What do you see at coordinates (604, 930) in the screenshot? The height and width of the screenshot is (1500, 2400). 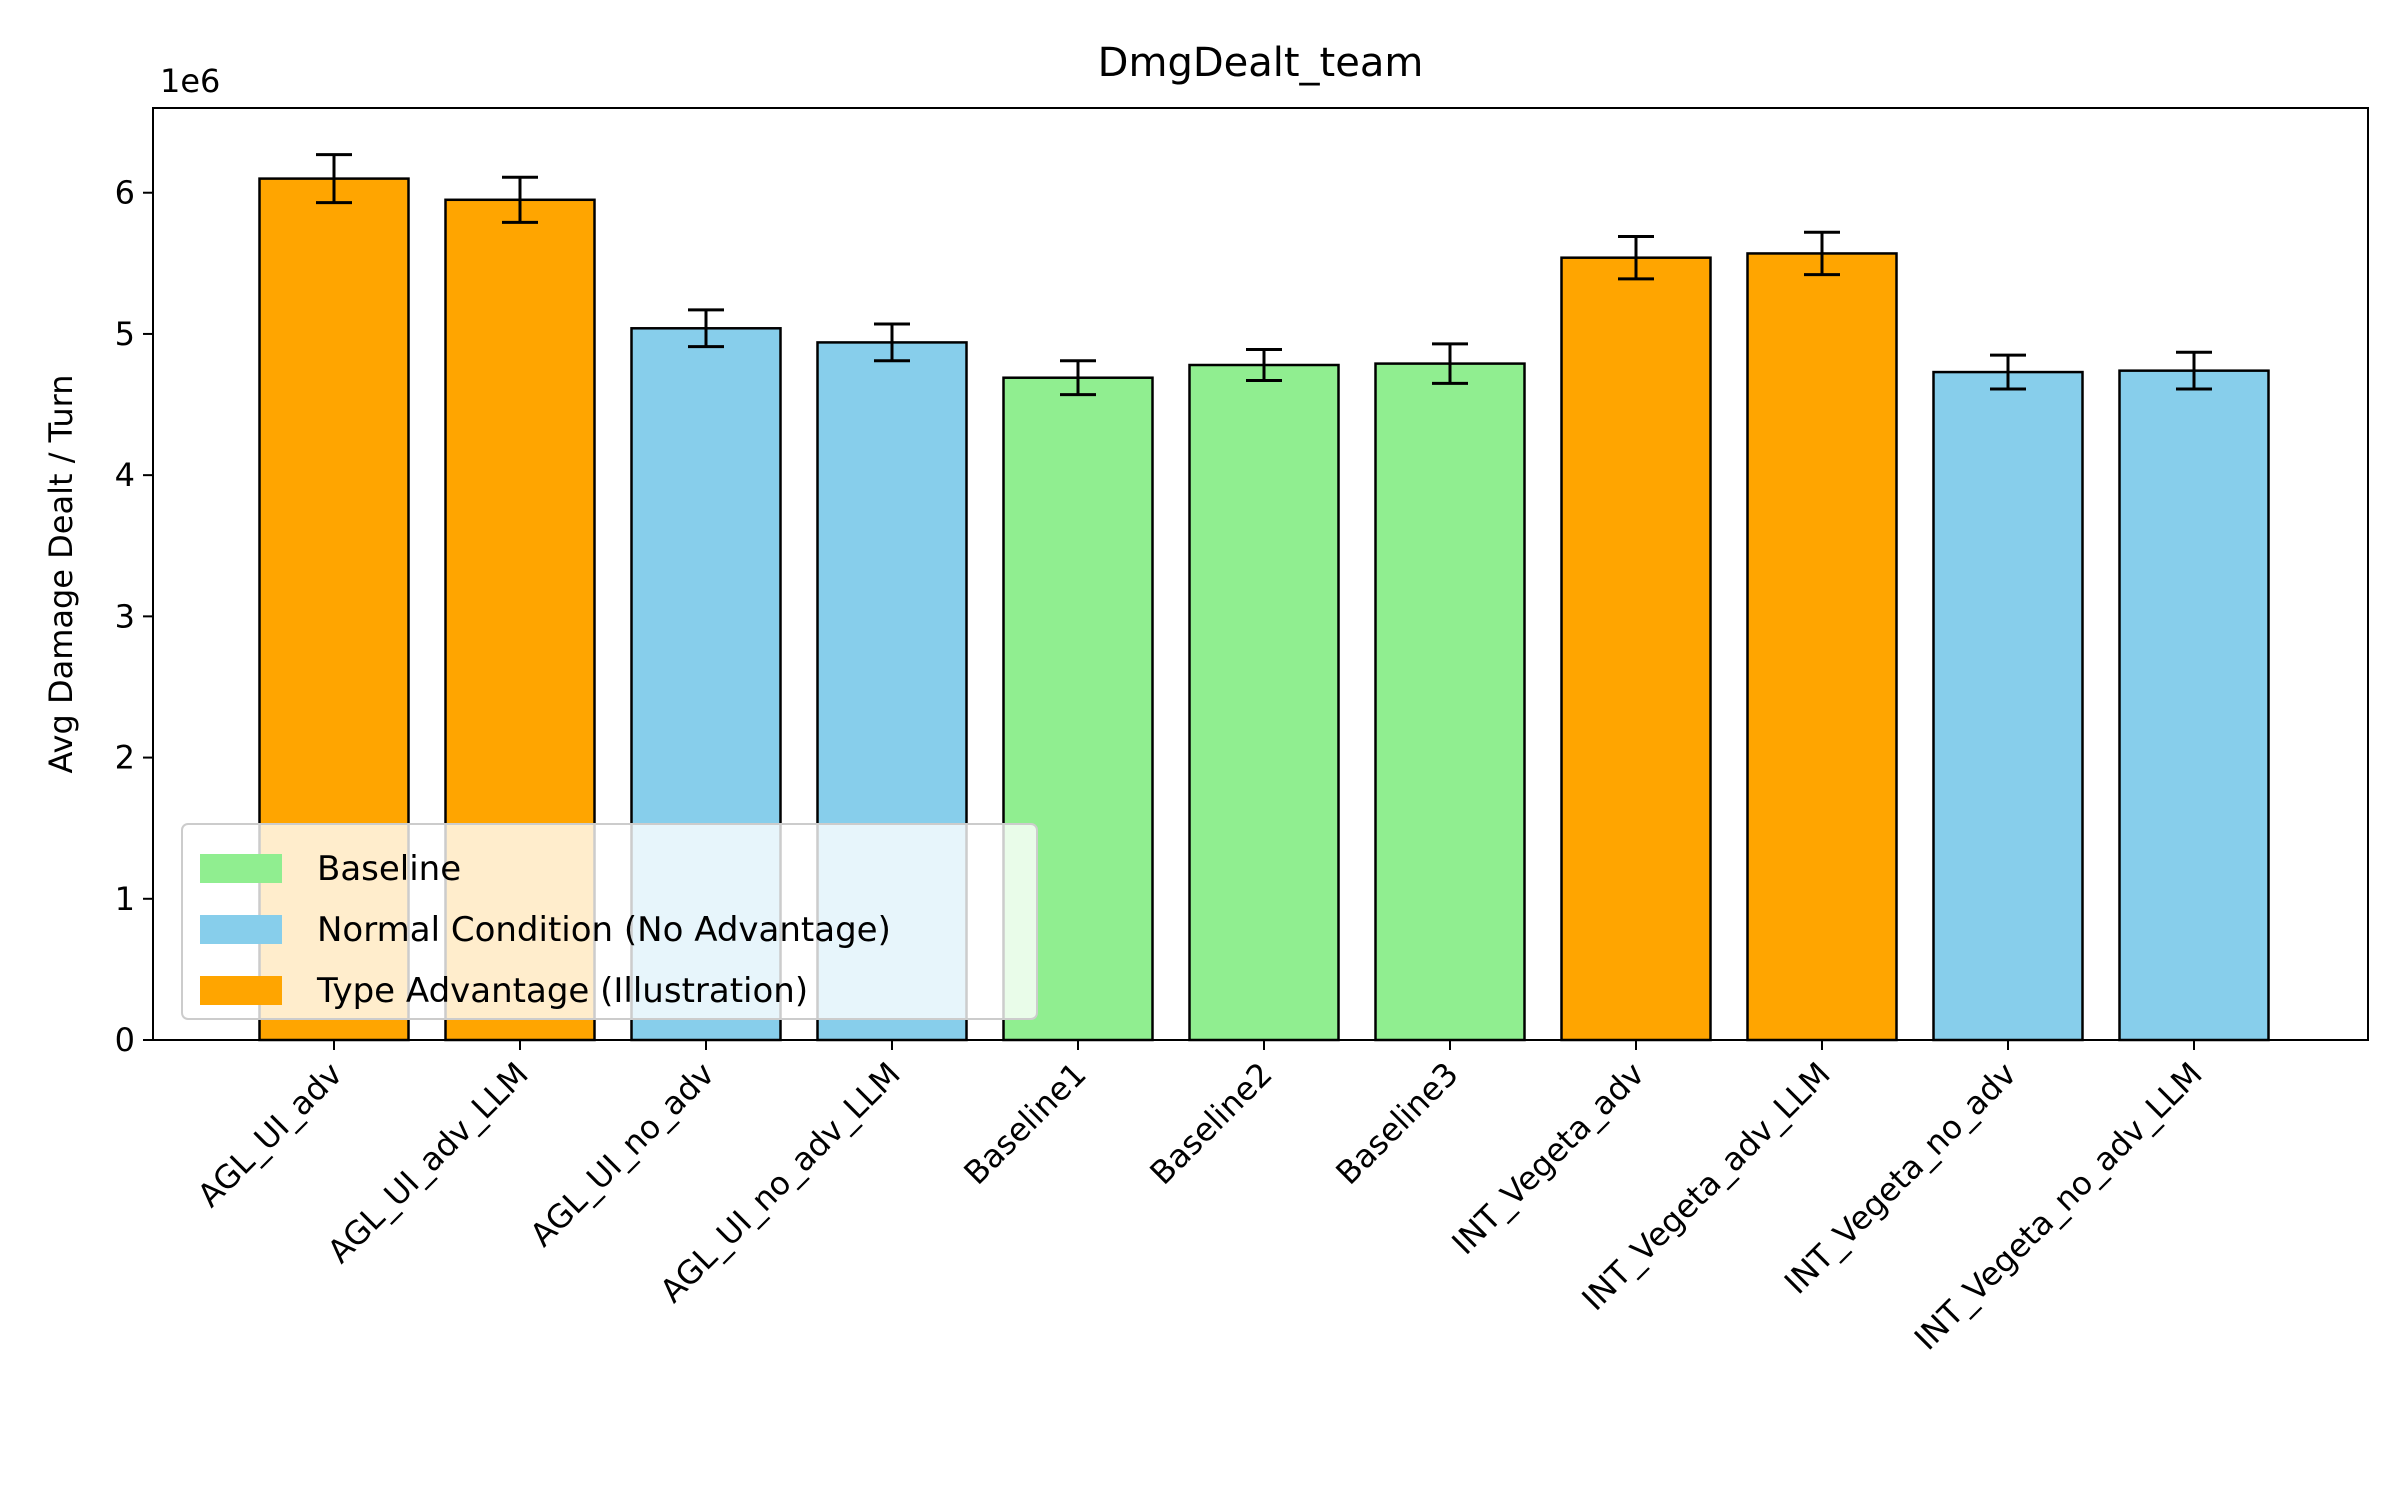 I see `legend-label: Normal Condition (No Advantage)` at bounding box center [604, 930].